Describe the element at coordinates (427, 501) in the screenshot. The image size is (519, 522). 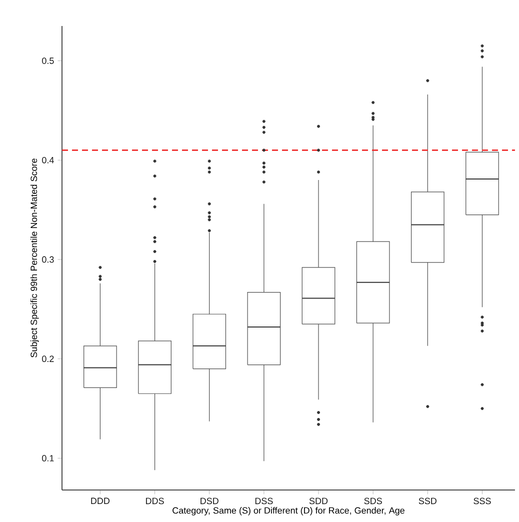
I see `x-tick-label: SSD` at that location.